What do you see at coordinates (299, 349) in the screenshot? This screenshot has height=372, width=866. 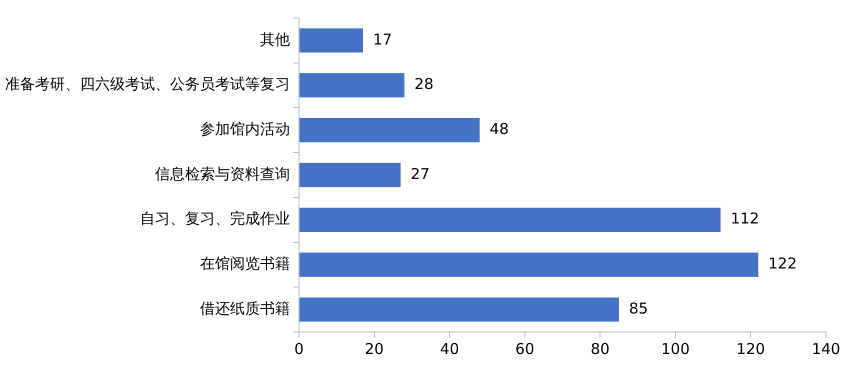 I see `x-tick-label: 0` at bounding box center [299, 349].